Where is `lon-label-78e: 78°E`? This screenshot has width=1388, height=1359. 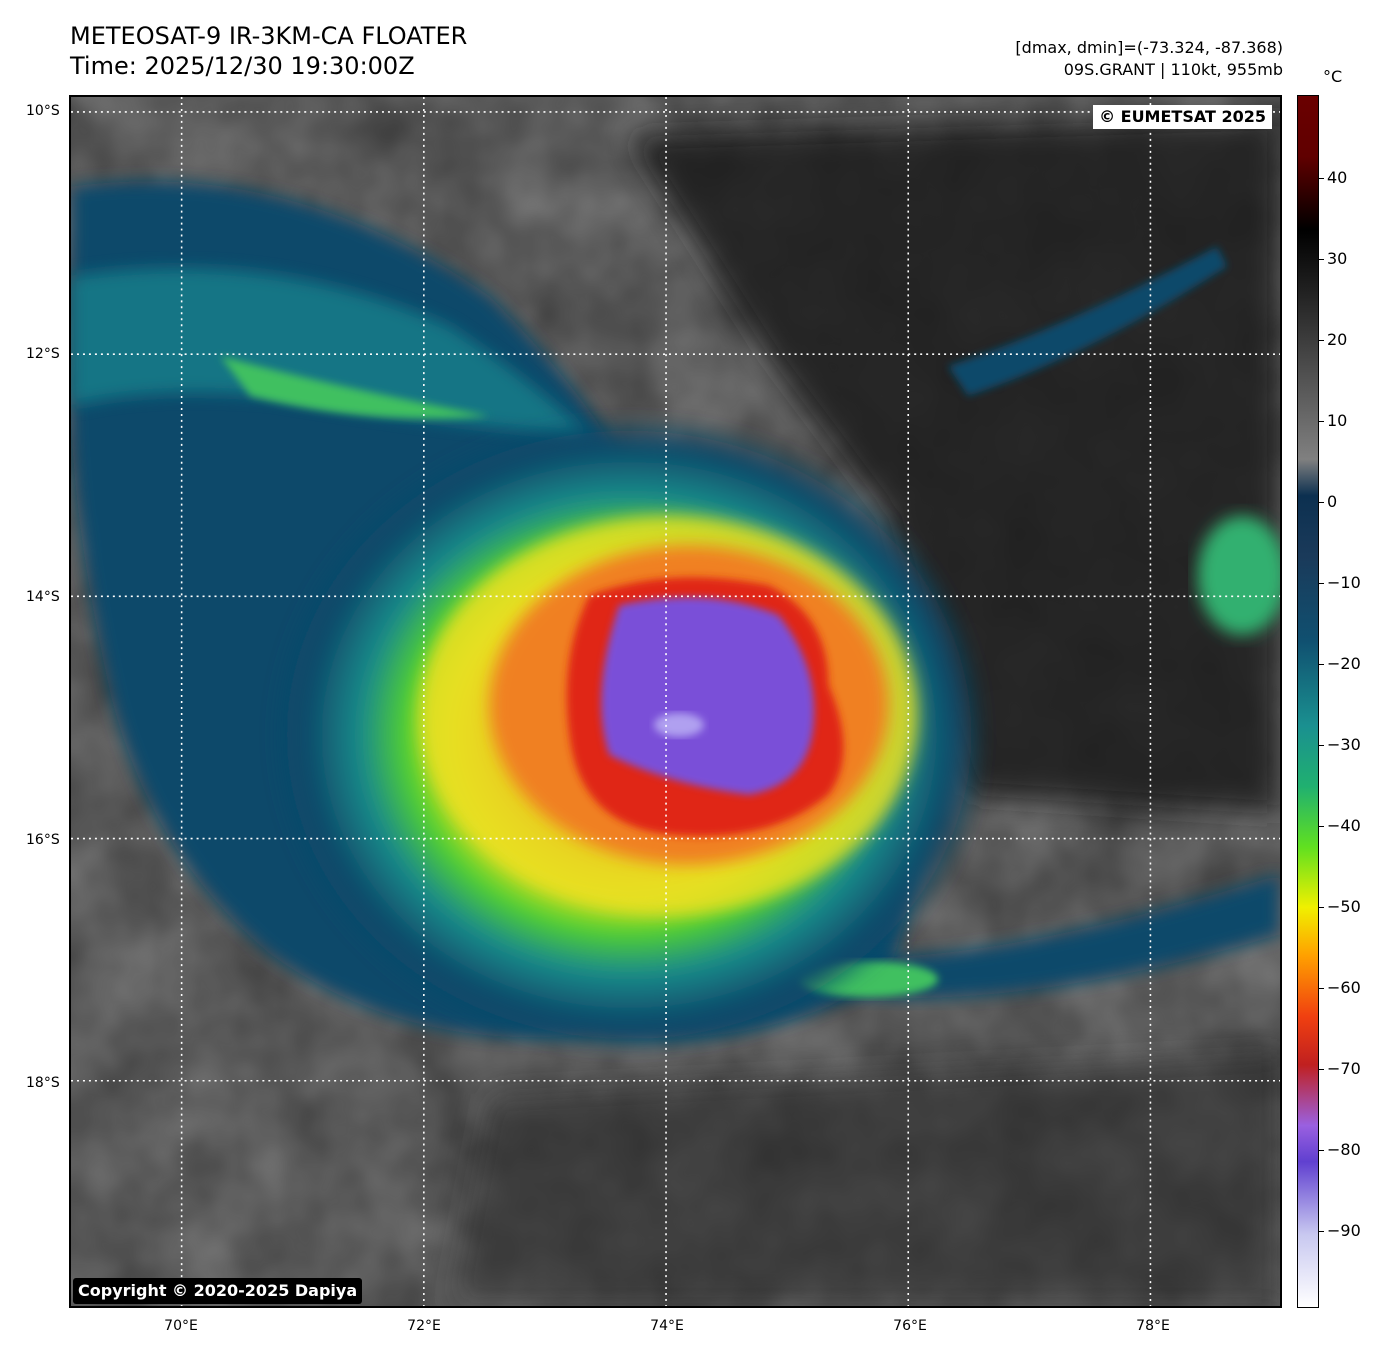
lon-label-78e: 78°E is located at coordinates (1153, 1326).